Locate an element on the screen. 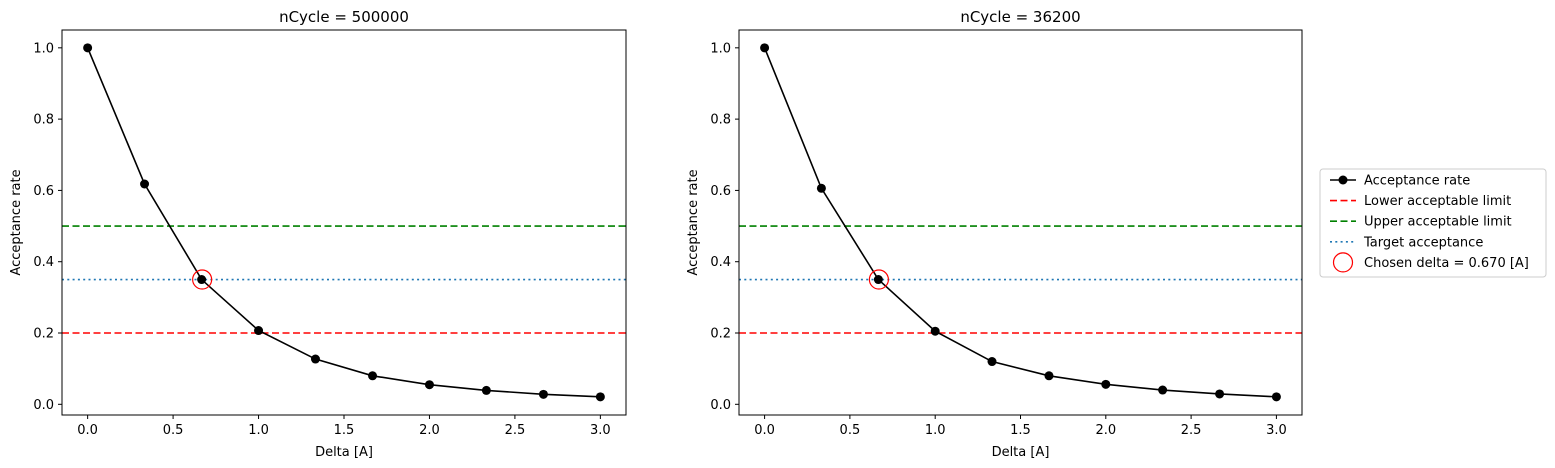 This screenshot has height=468, width=1555. legend-item: Chosen delta = 0.670 [A] is located at coordinates (1430, 262).